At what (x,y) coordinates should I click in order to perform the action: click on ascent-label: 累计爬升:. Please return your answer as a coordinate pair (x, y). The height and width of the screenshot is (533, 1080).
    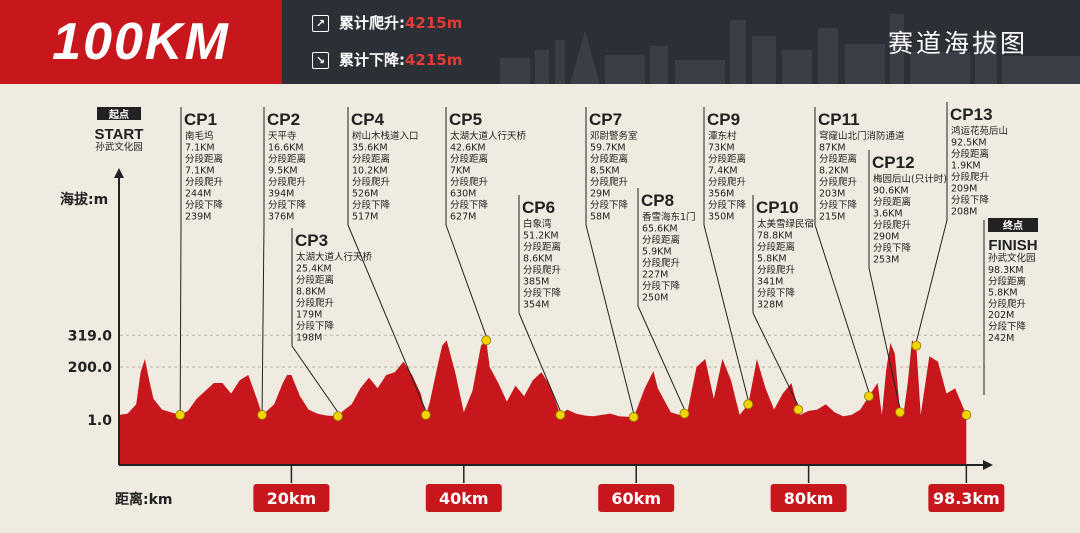
    Looking at the image, I should click on (372, 23).